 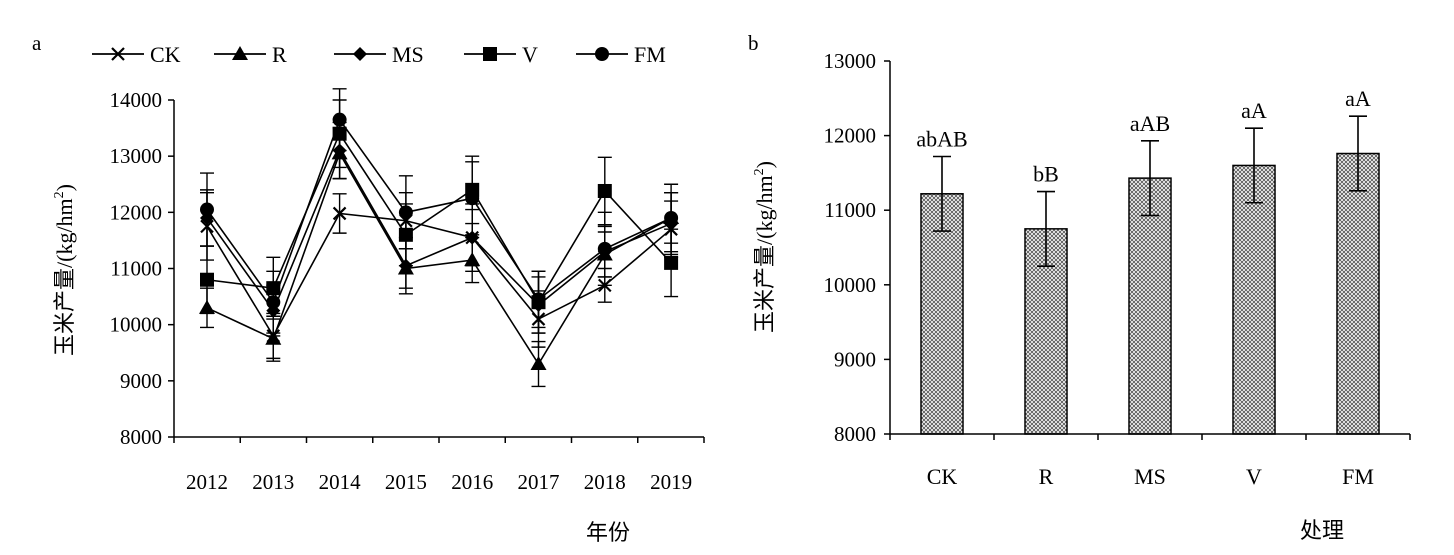 What do you see at coordinates (650, 54) in the screenshot?
I see `legend-label: FM` at bounding box center [650, 54].